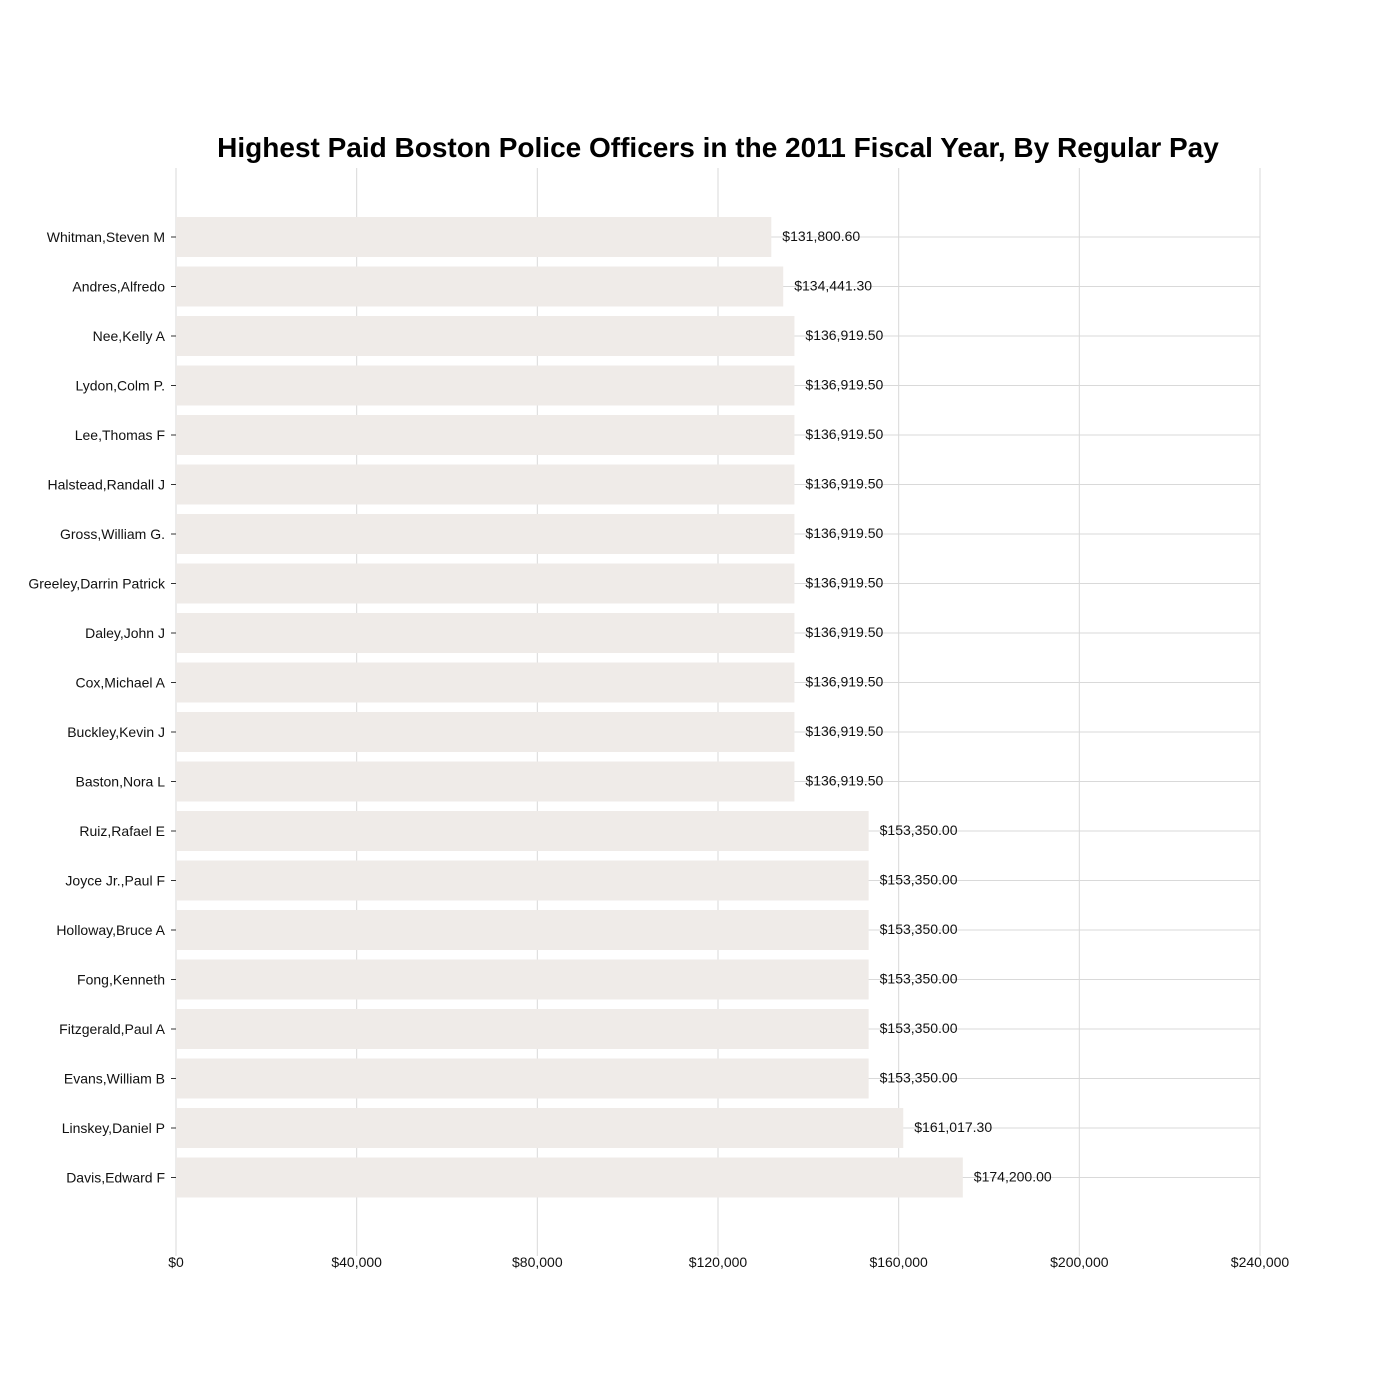 The width and height of the screenshot is (1400, 1400). Describe the element at coordinates (116, 732) in the screenshot. I see `category-label: Buckley,Kevin J` at that location.